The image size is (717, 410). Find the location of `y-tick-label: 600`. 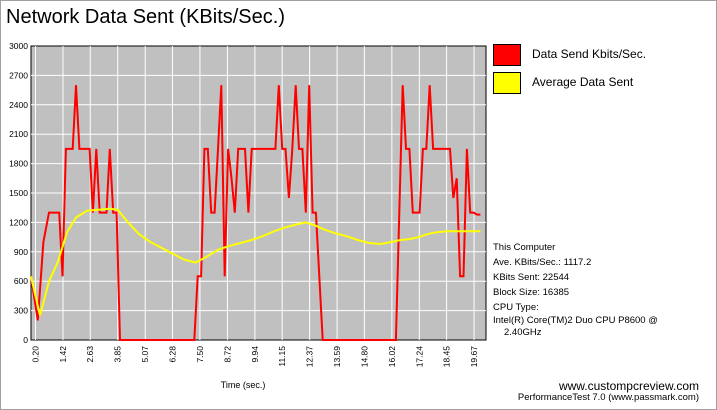

y-tick-label: 600 is located at coordinates (21, 281).